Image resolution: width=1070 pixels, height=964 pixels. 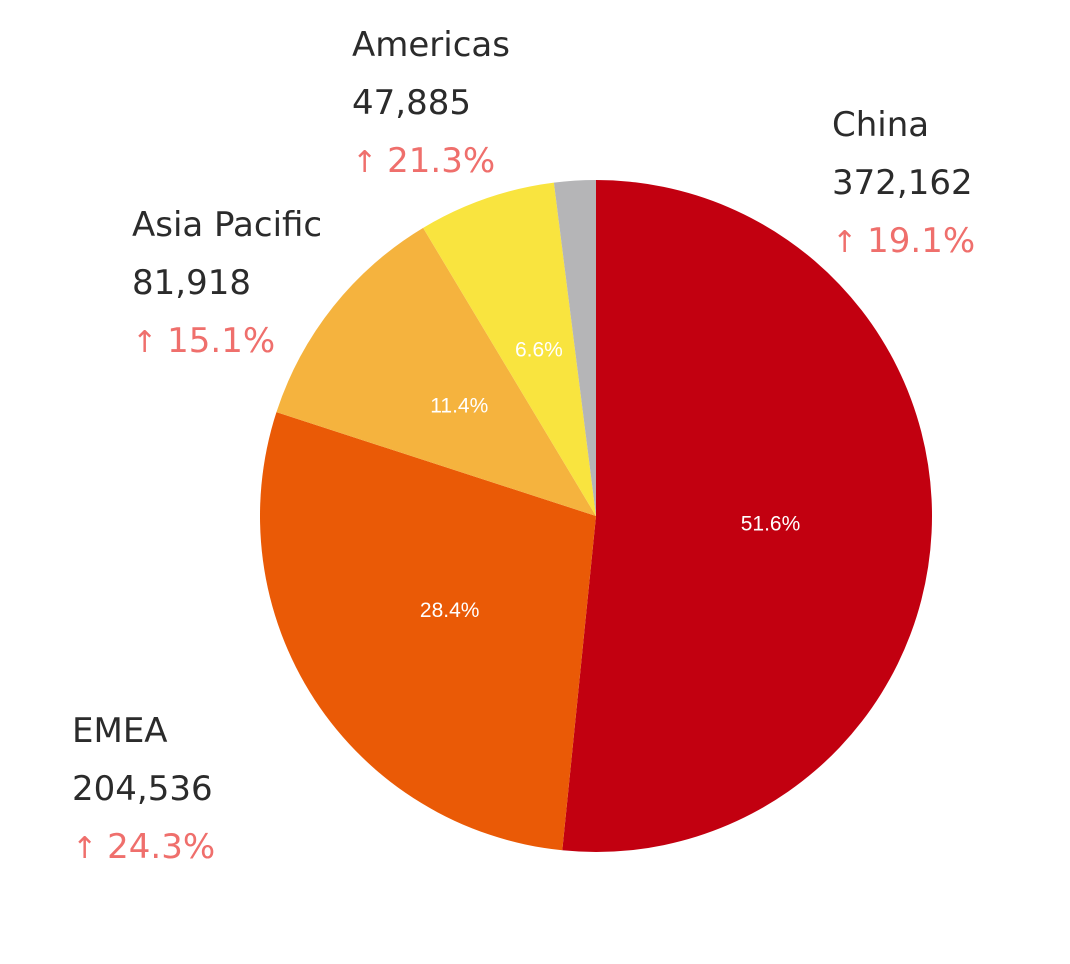 What do you see at coordinates (881, 125) in the screenshot?
I see `region-name-china: China` at bounding box center [881, 125].